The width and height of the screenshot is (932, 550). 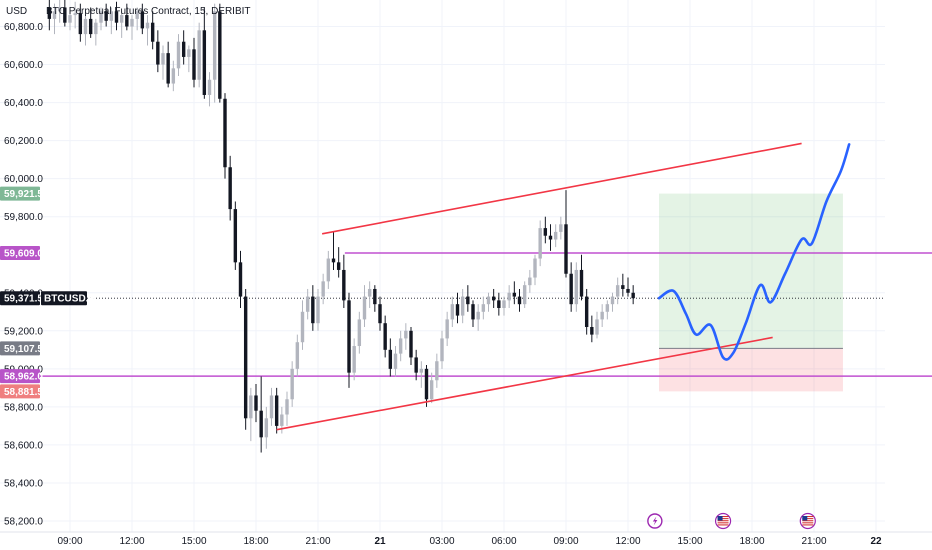 What do you see at coordinates (655, 521) in the screenshot?
I see `lightning-icon` at bounding box center [655, 521].